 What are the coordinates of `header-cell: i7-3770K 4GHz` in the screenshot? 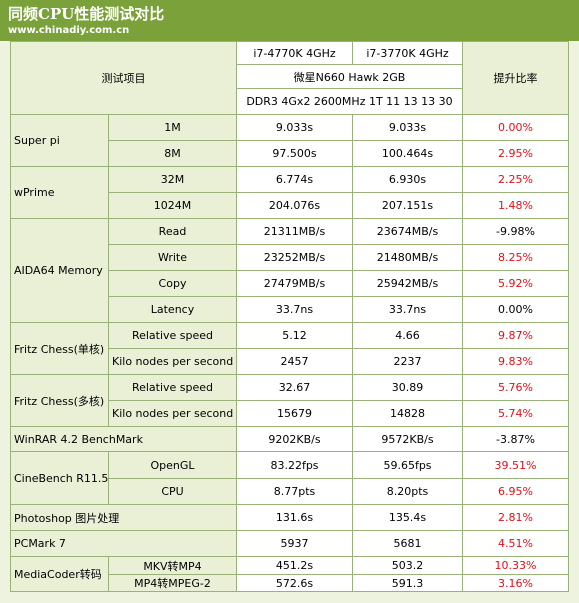 It's located at (407, 53).